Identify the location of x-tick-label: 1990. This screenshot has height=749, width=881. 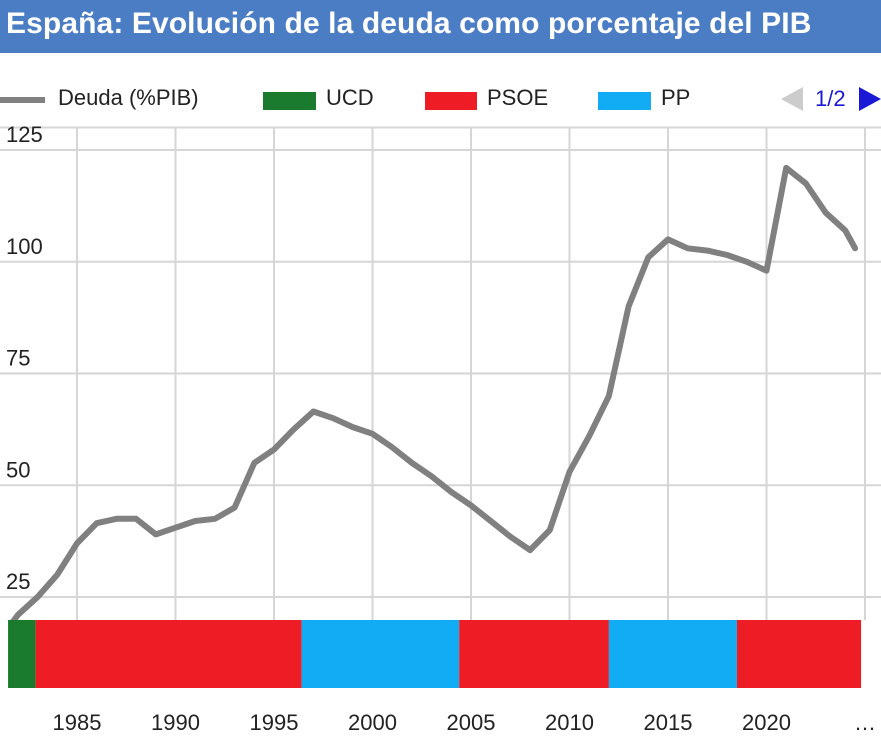
(175, 722).